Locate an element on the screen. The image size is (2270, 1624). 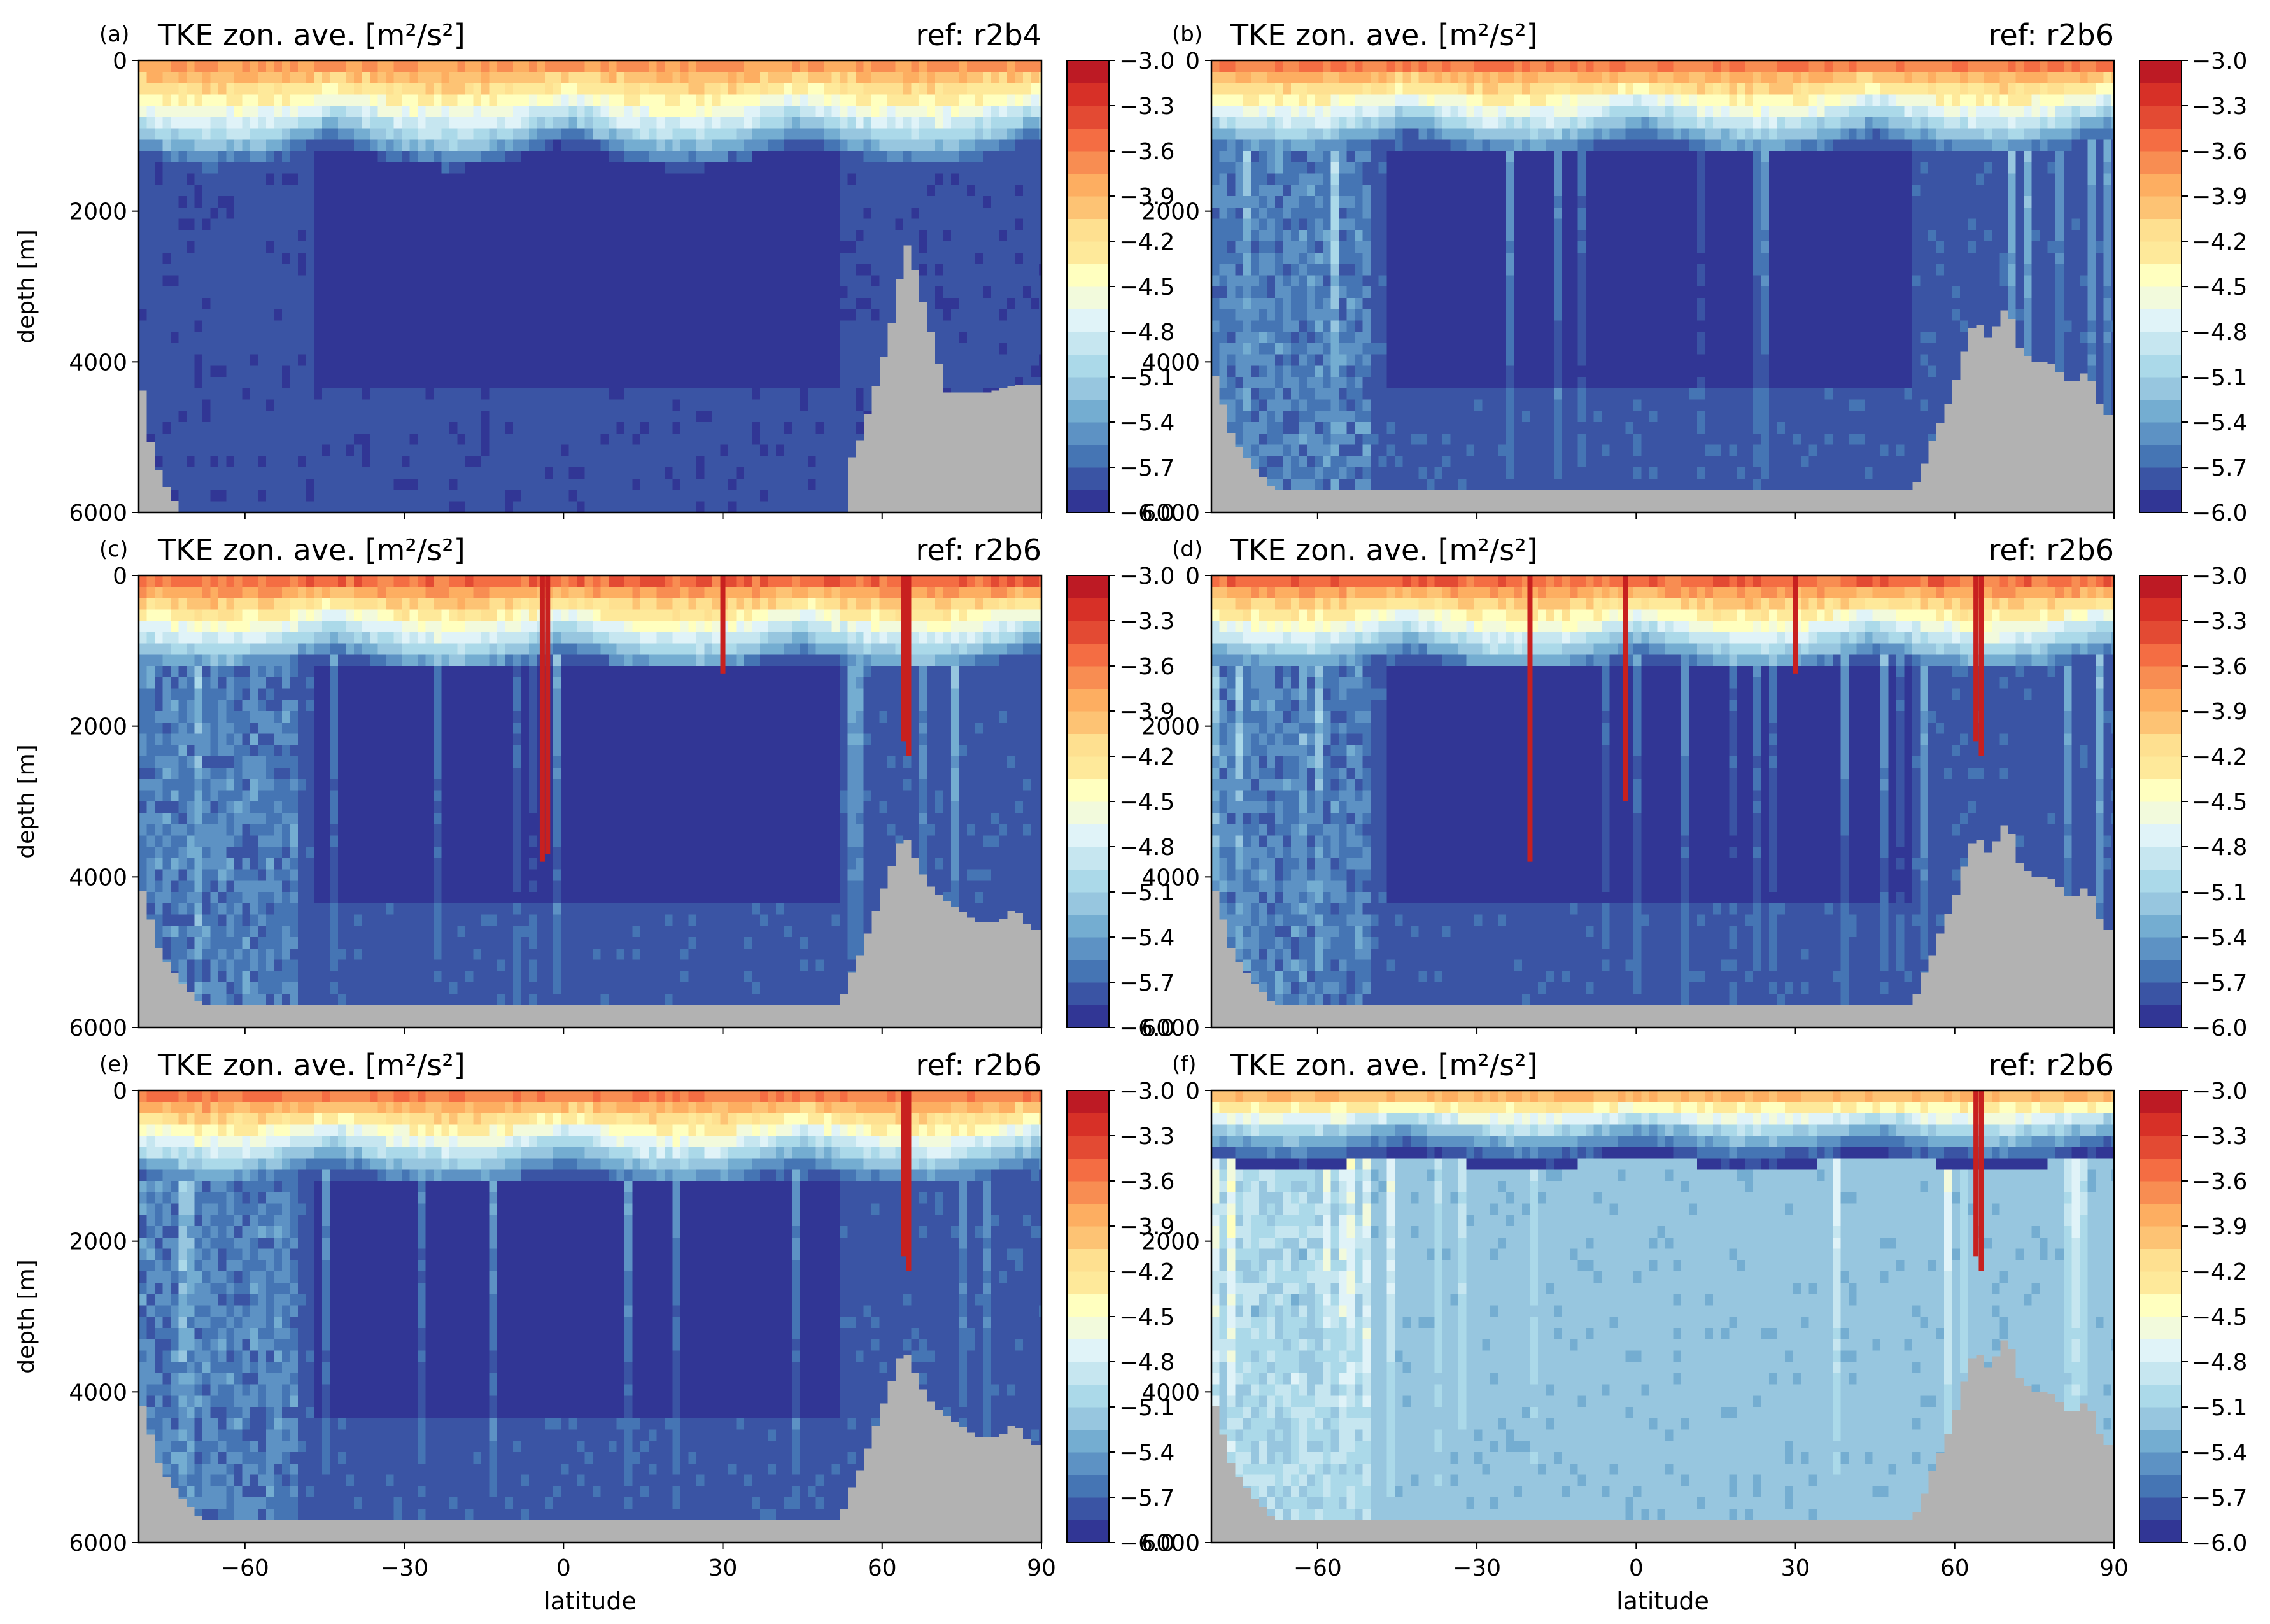
panel-letter: (b) is located at coordinates (1187, 34).